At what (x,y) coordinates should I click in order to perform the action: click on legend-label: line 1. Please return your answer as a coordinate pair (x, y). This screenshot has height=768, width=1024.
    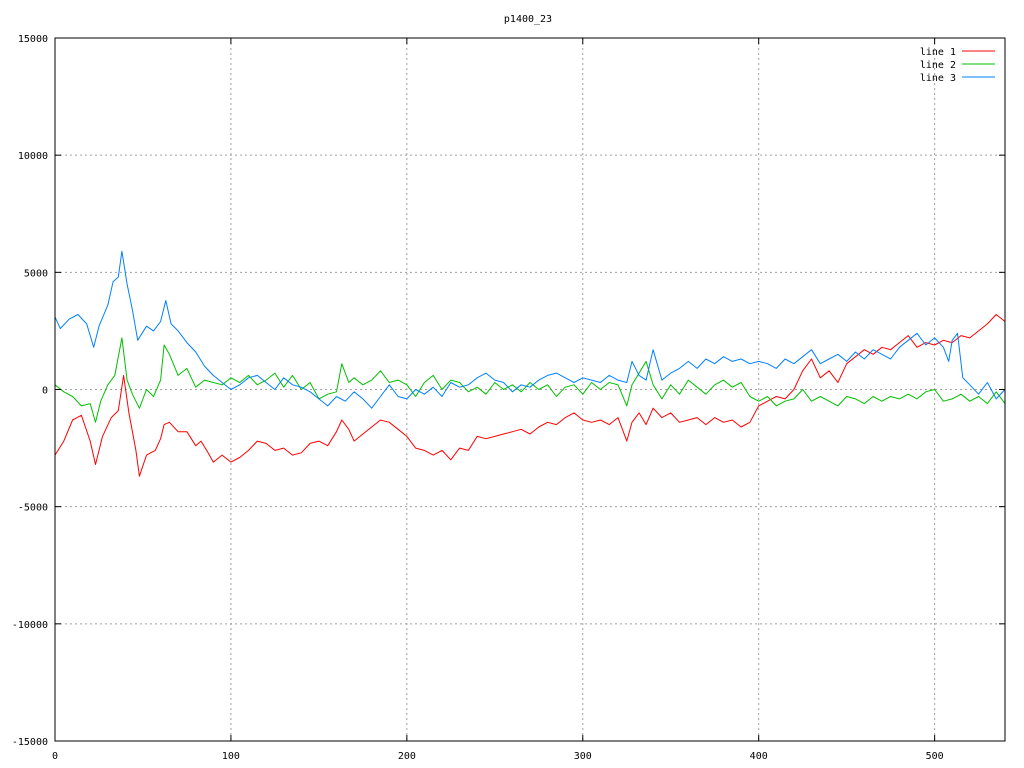
    Looking at the image, I should click on (938, 52).